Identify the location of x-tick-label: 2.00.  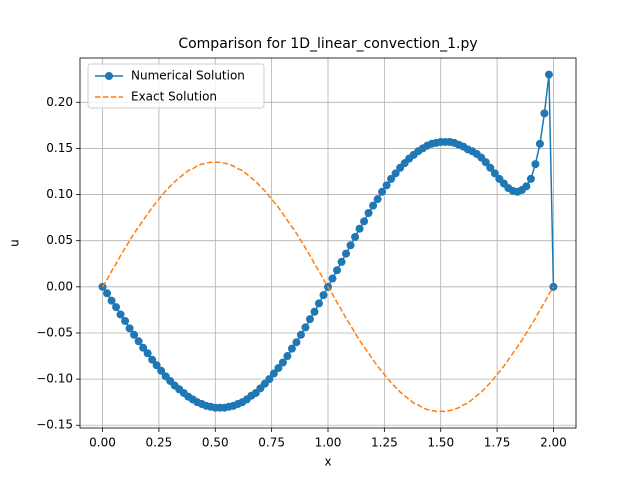
(553, 443).